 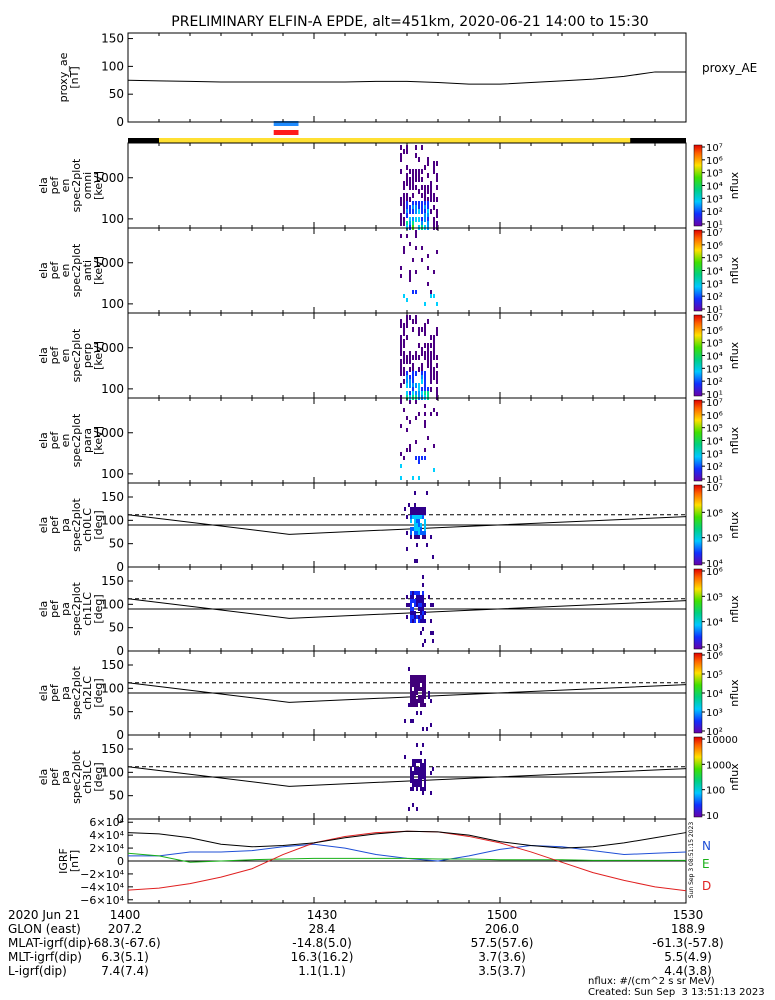 What do you see at coordinates (87, 525) in the screenshot?
I see `ylabel-line: ch0LC` at bounding box center [87, 525].